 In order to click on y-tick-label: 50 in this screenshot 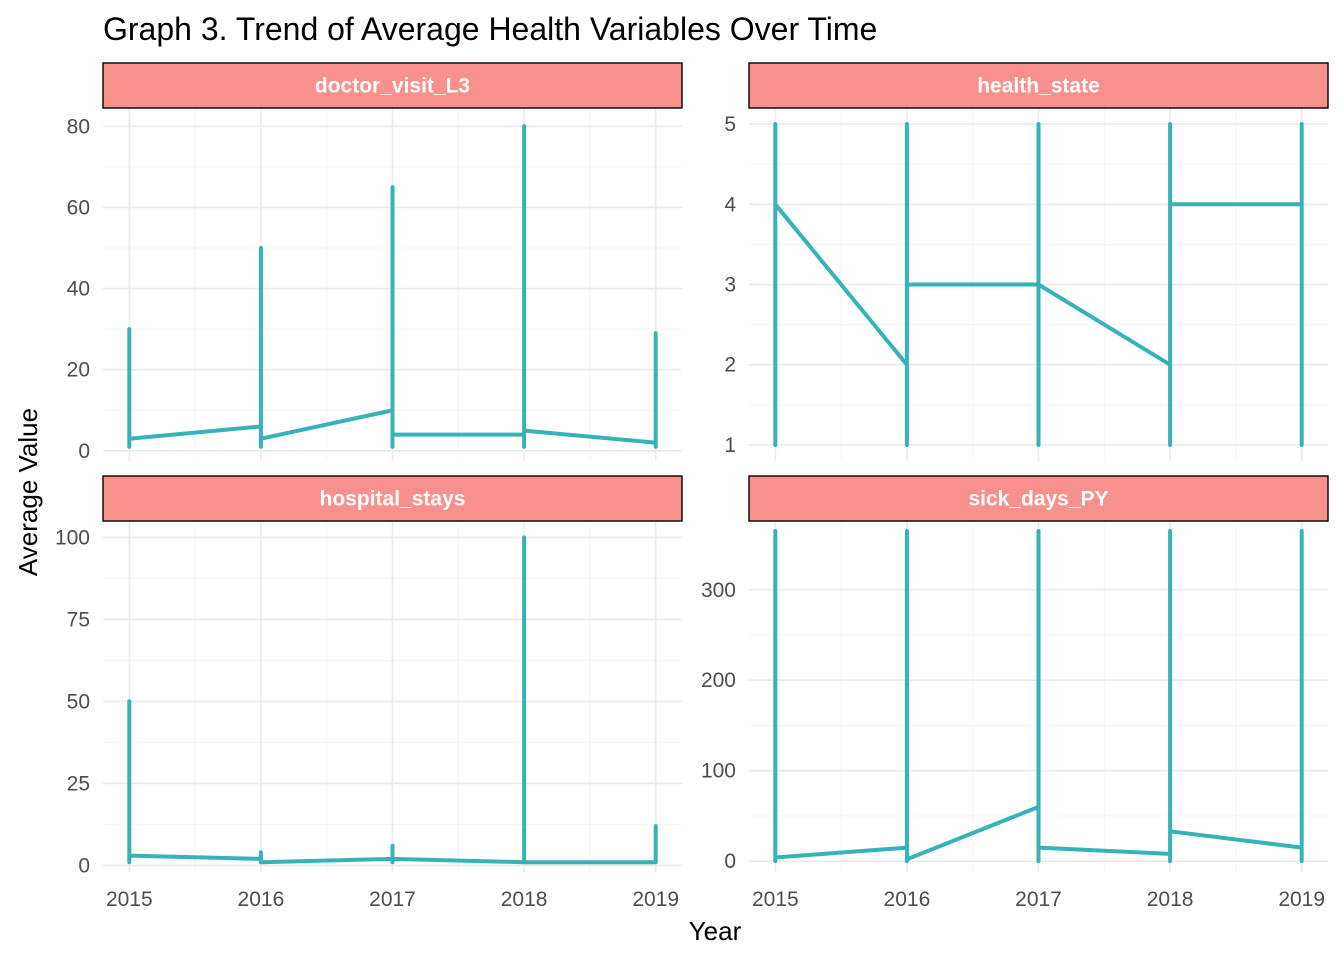, I will do `click(78, 701)`.